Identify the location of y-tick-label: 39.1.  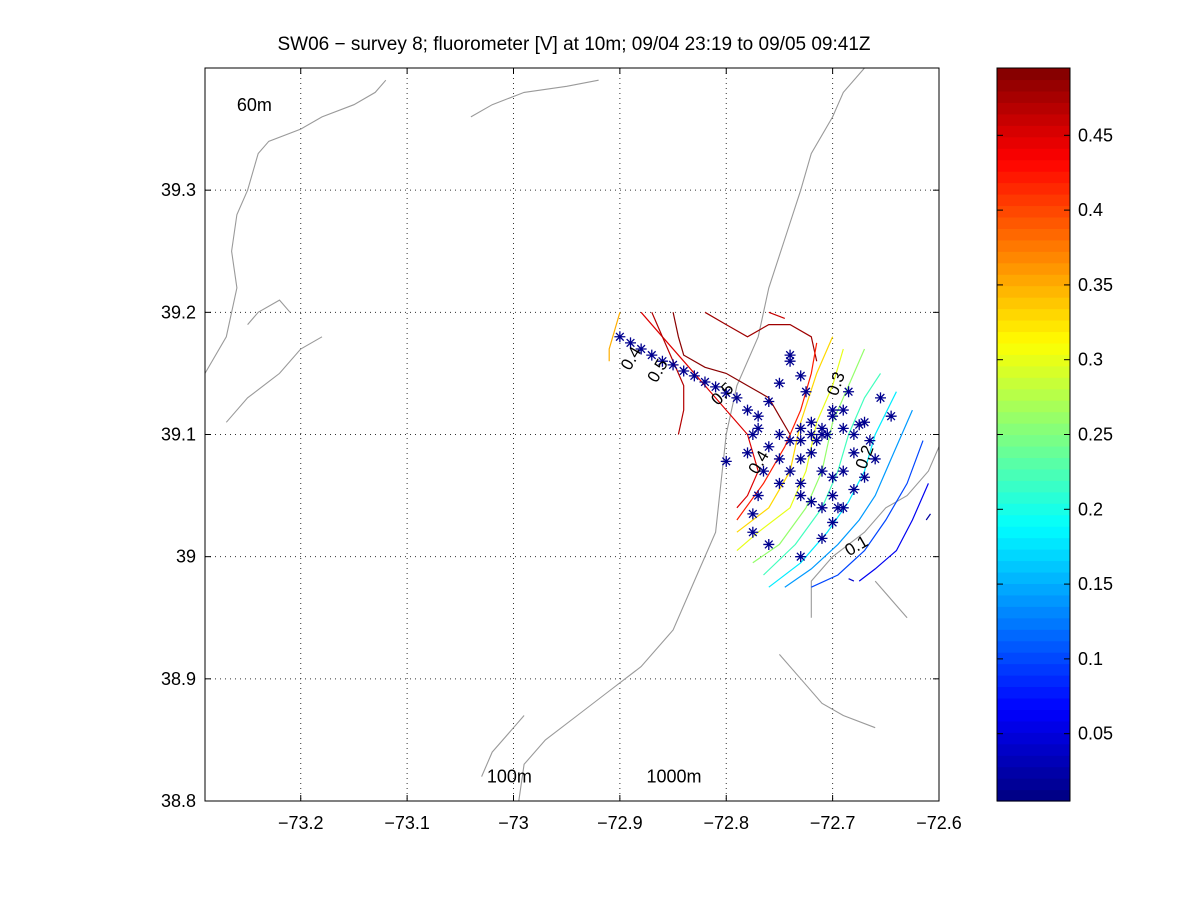
(178, 435).